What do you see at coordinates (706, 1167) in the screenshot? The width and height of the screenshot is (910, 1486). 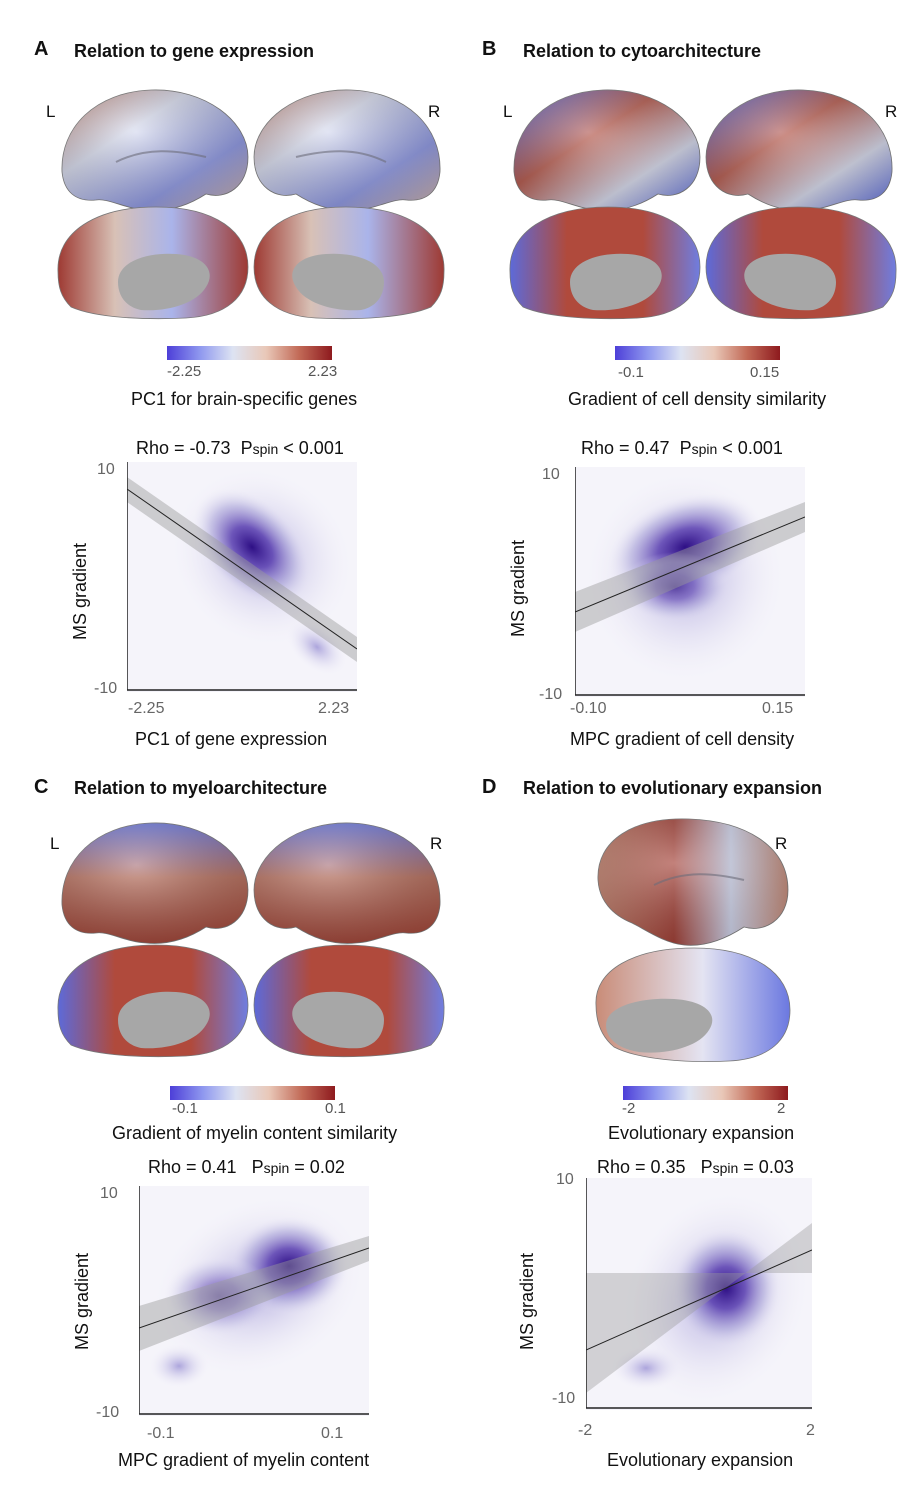 I see `p-label-d: P` at bounding box center [706, 1167].